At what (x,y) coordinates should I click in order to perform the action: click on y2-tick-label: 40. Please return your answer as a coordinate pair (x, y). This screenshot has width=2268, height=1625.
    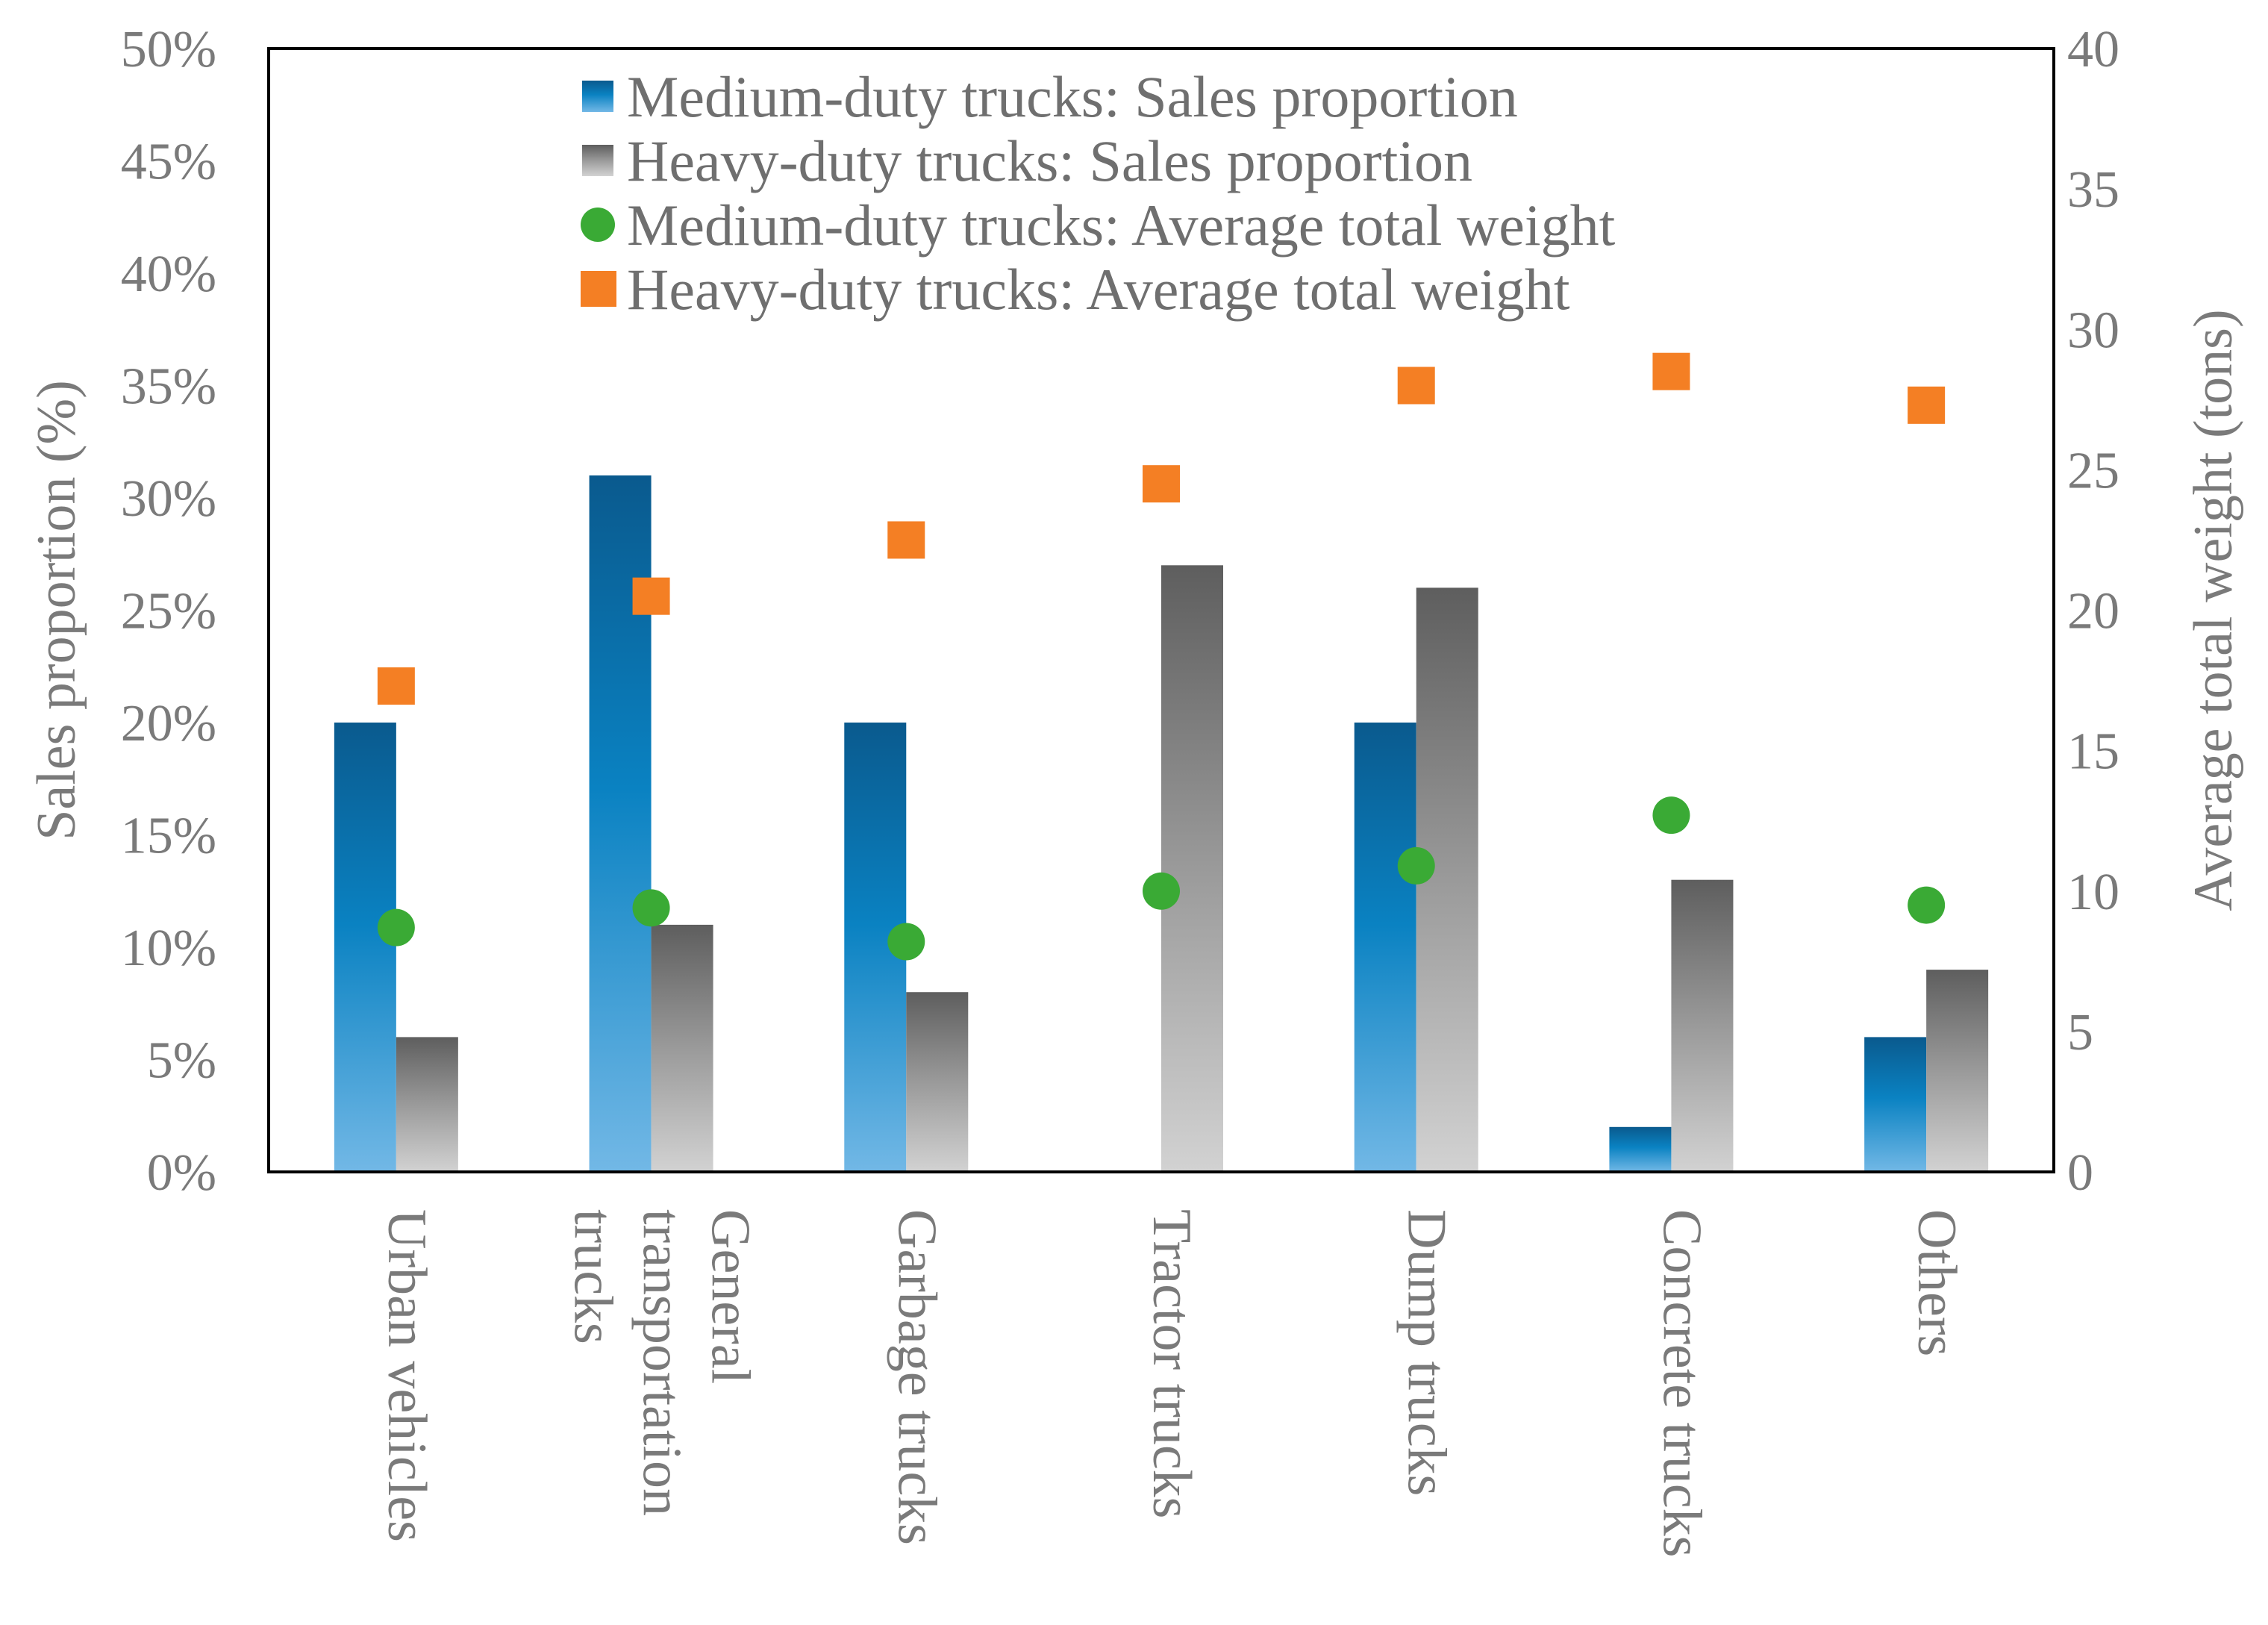
    Looking at the image, I should click on (2093, 49).